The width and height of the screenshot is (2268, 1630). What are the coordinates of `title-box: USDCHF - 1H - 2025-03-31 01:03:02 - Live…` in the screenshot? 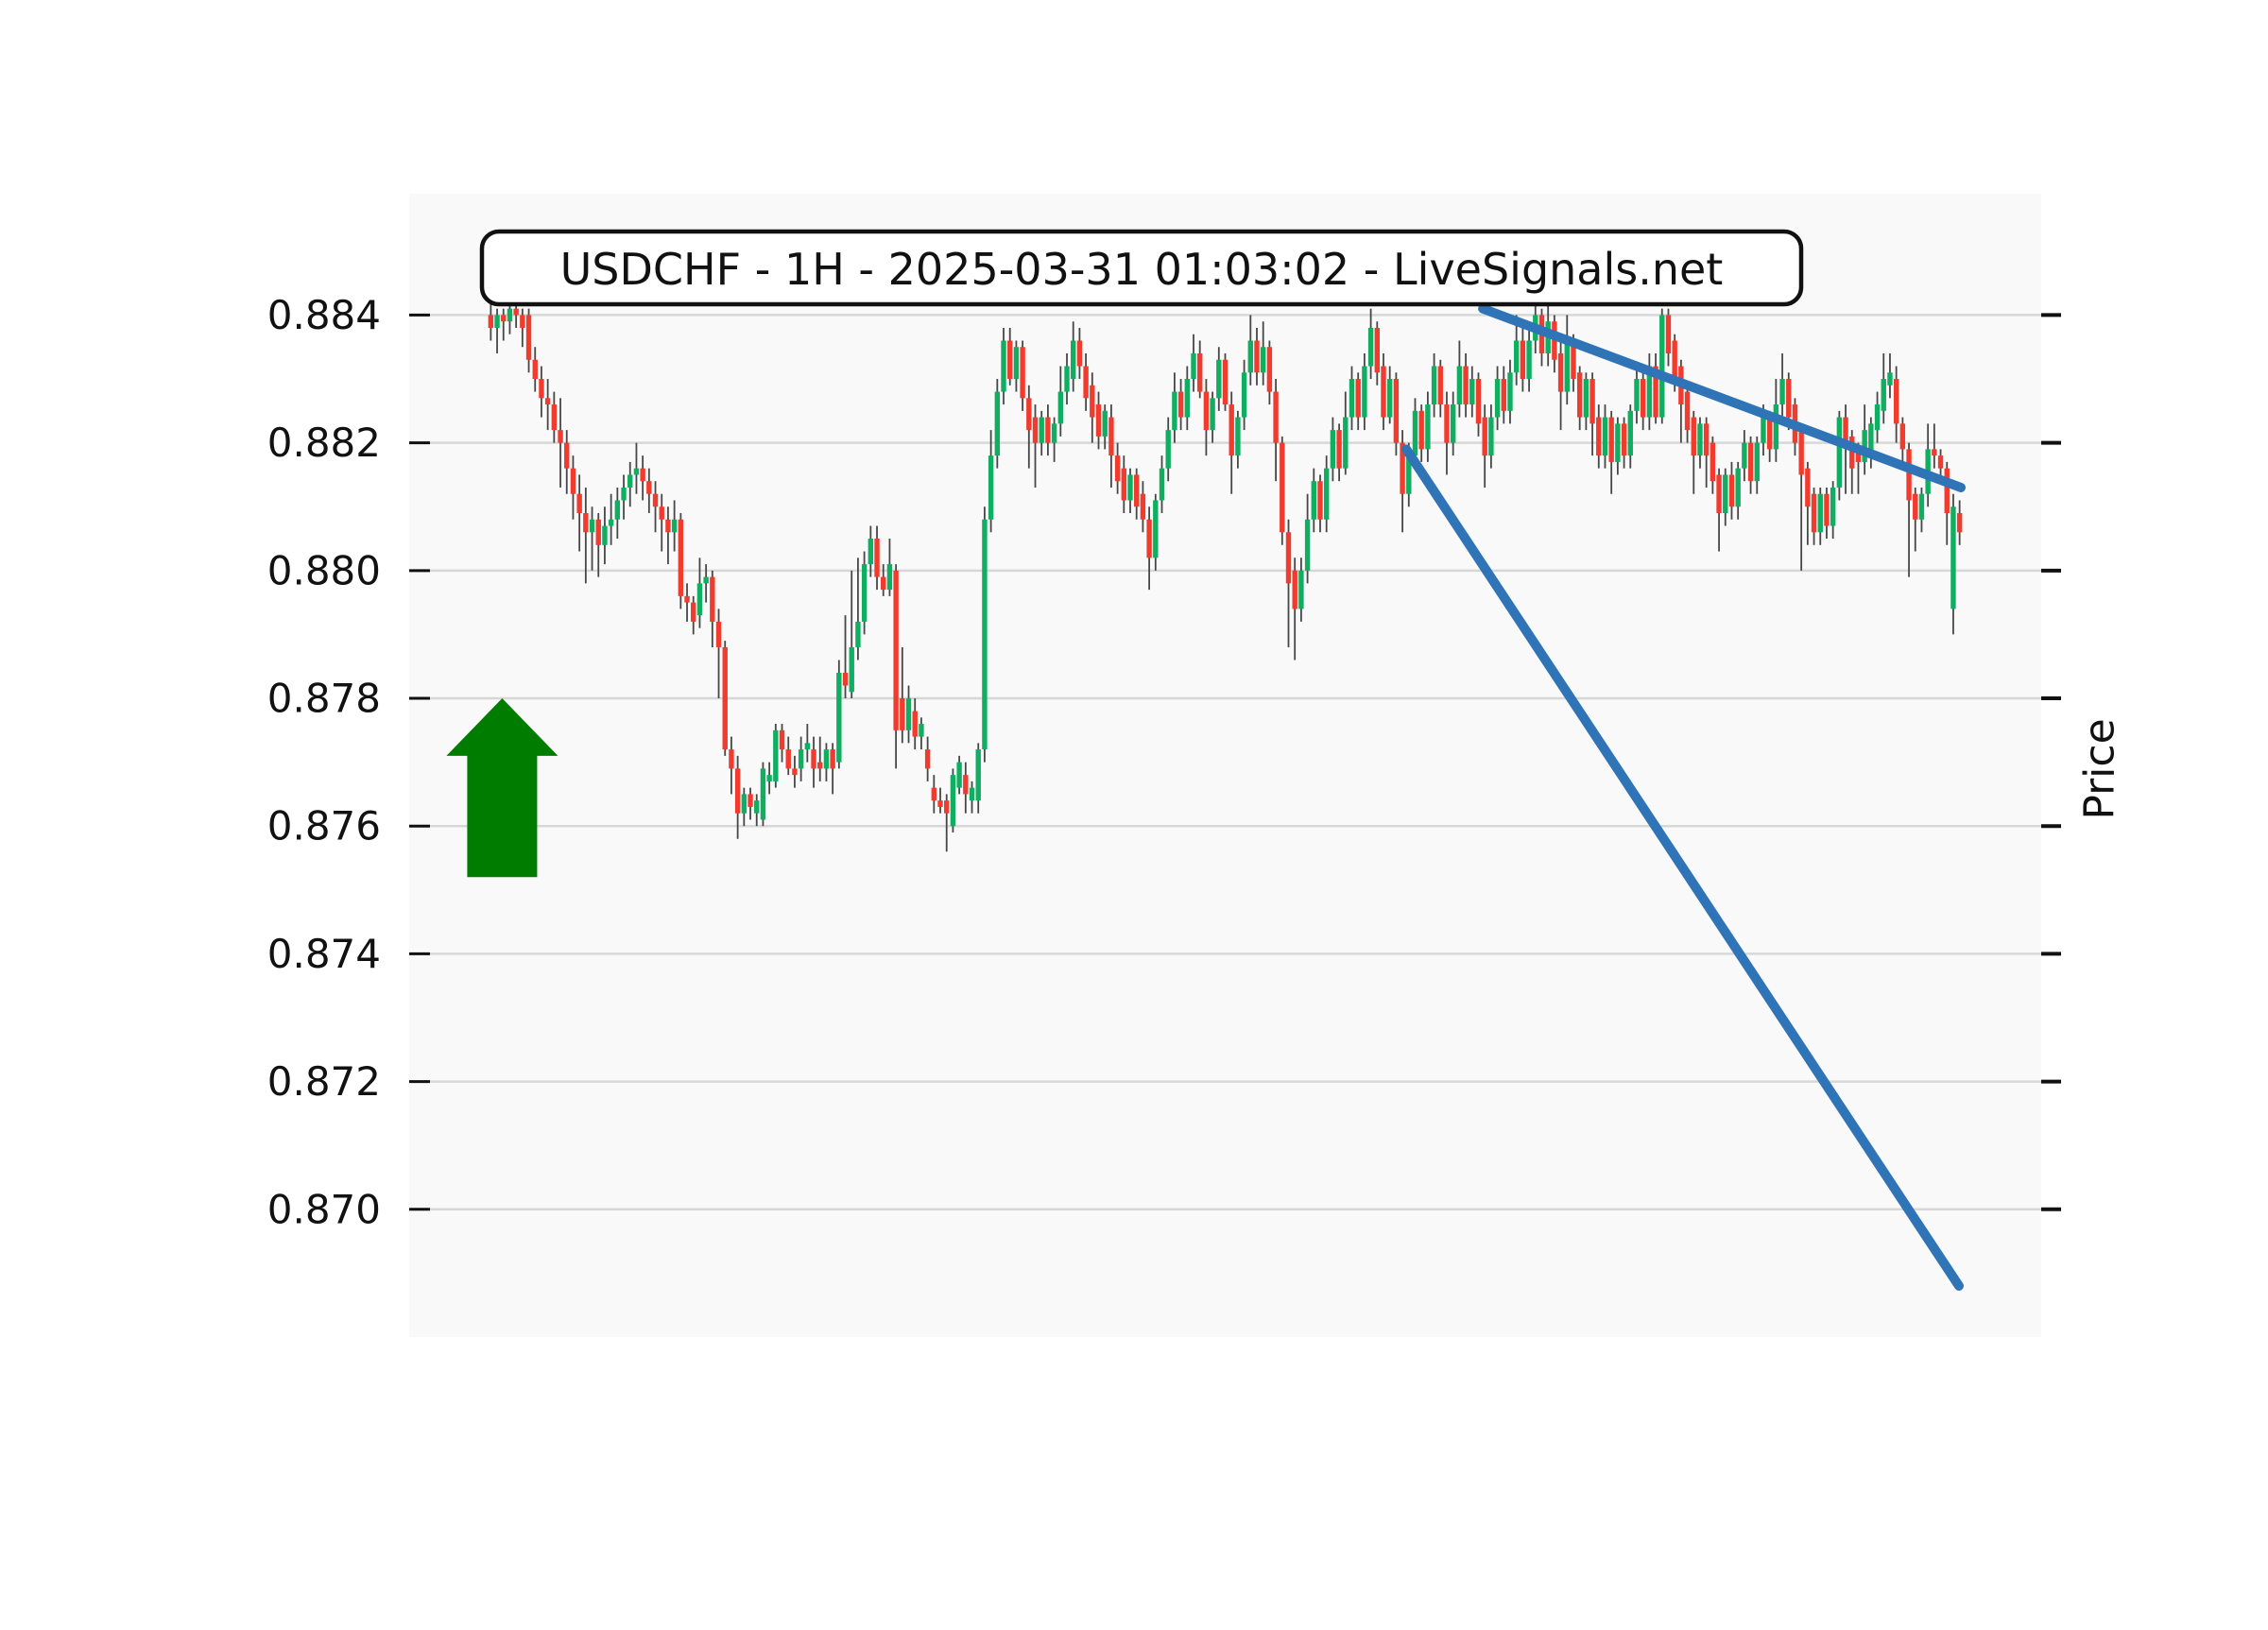 It's located at (1141, 268).